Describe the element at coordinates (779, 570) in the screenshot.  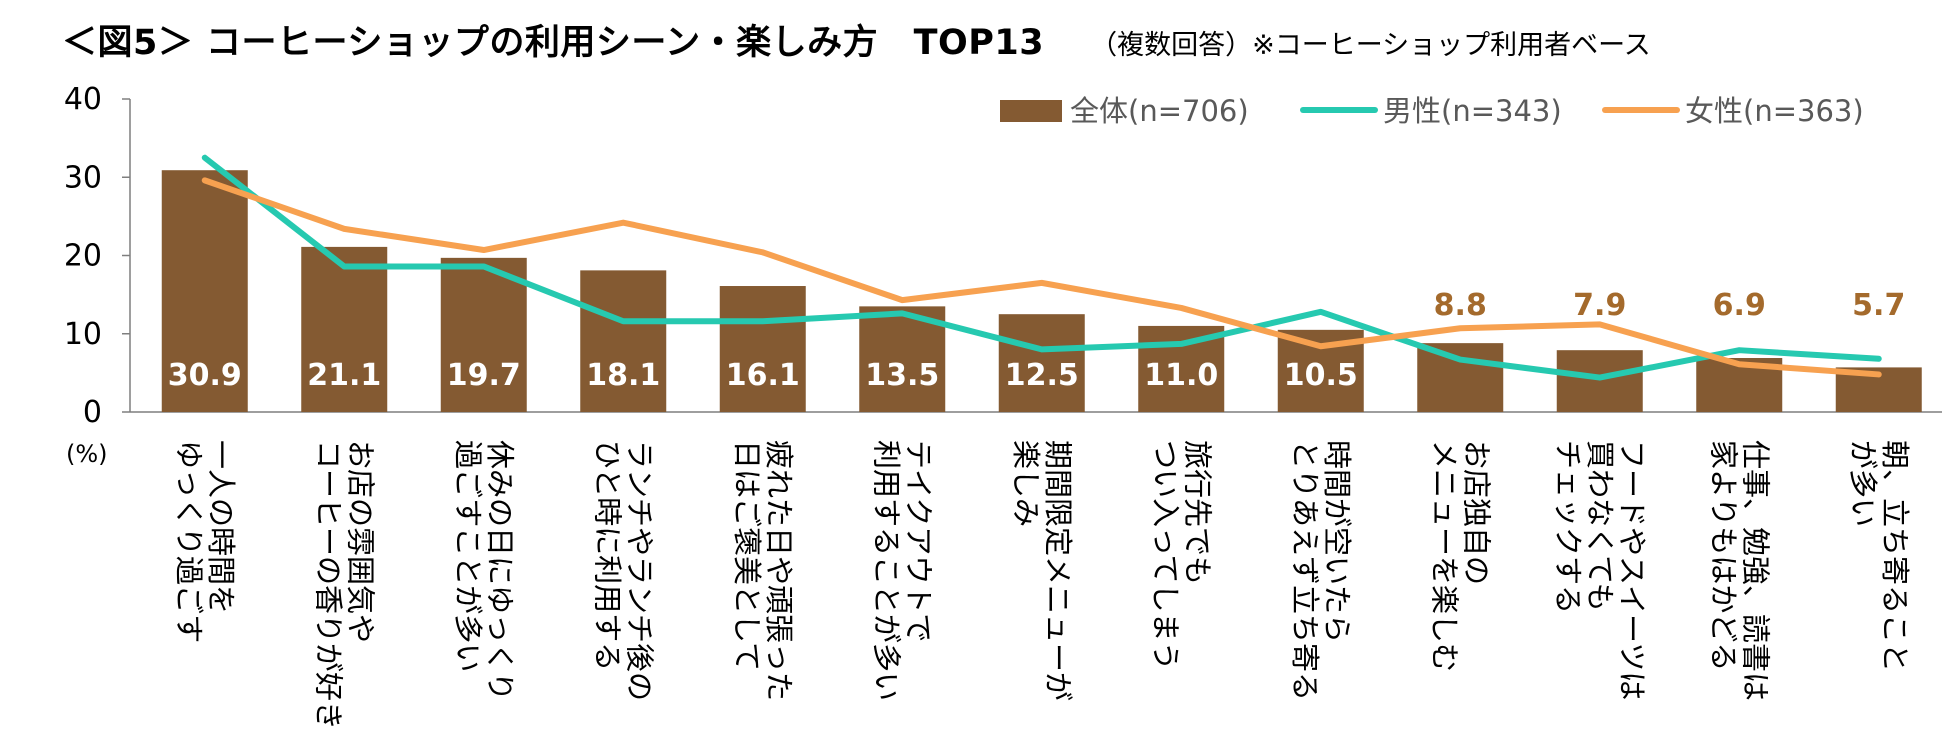
I see `category-label-line: 疲れた日や頑張った` at that location.